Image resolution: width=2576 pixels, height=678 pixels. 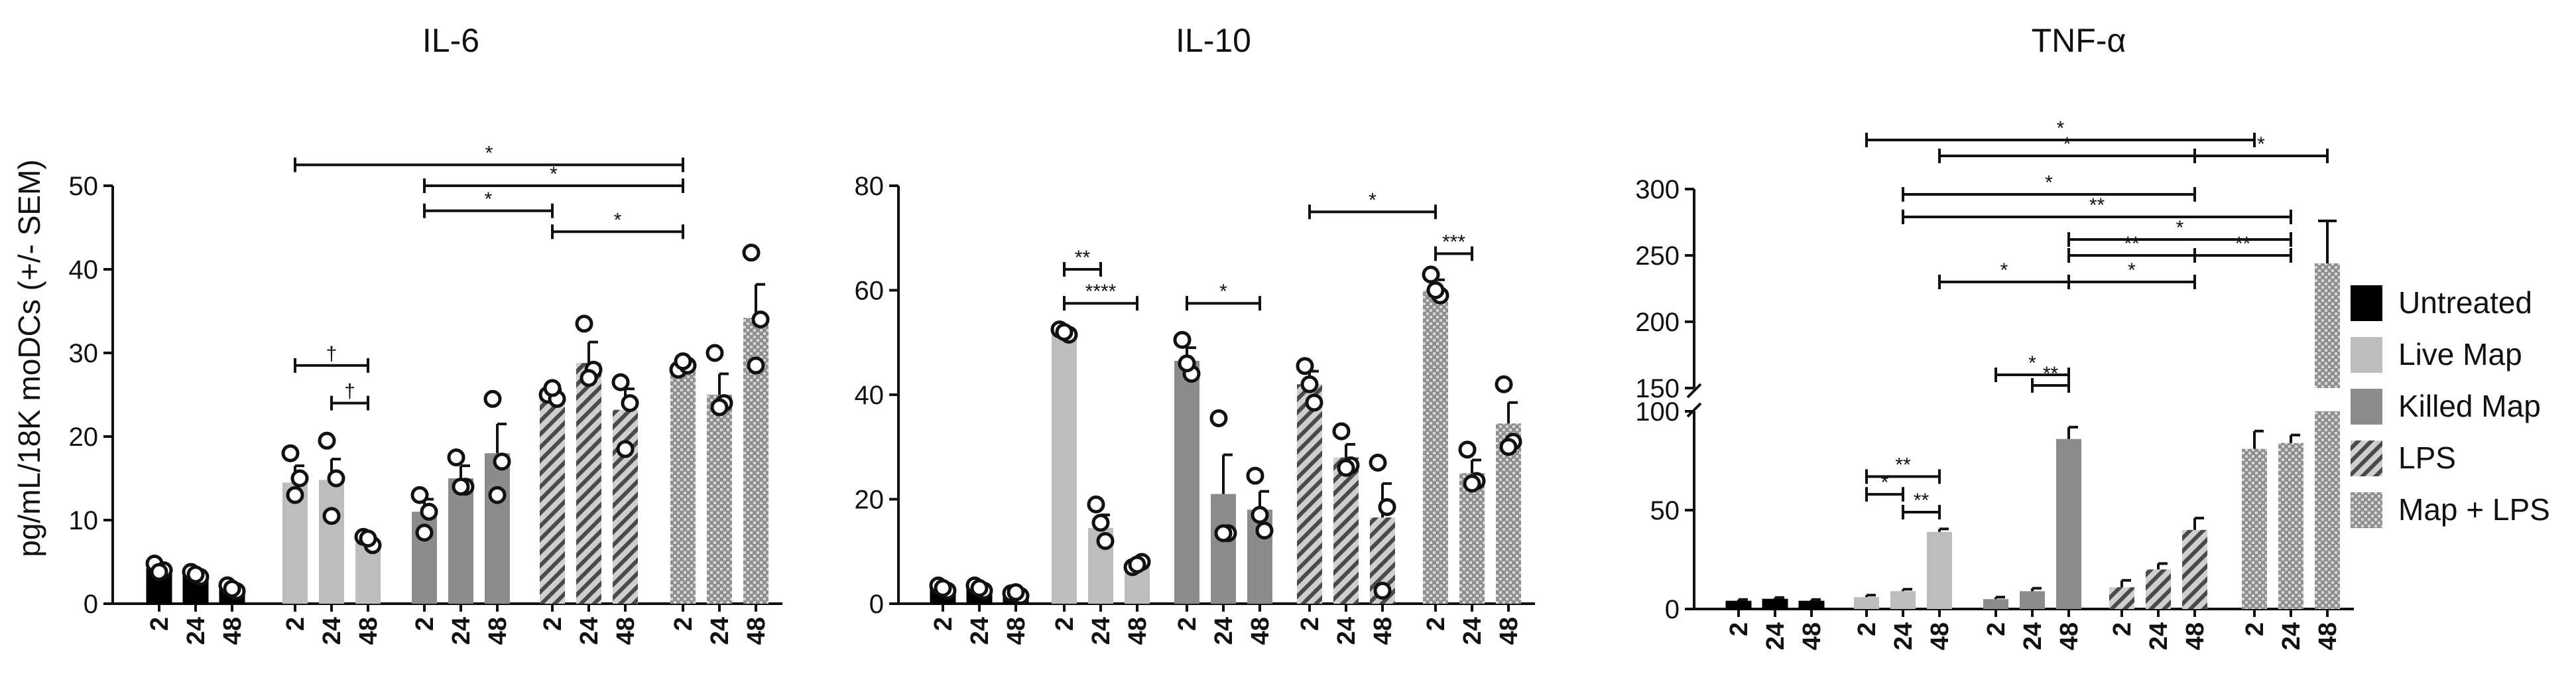 What do you see at coordinates (2079, 41) in the screenshot?
I see `chart-title: TNF-α` at bounding box center [2079, 41].